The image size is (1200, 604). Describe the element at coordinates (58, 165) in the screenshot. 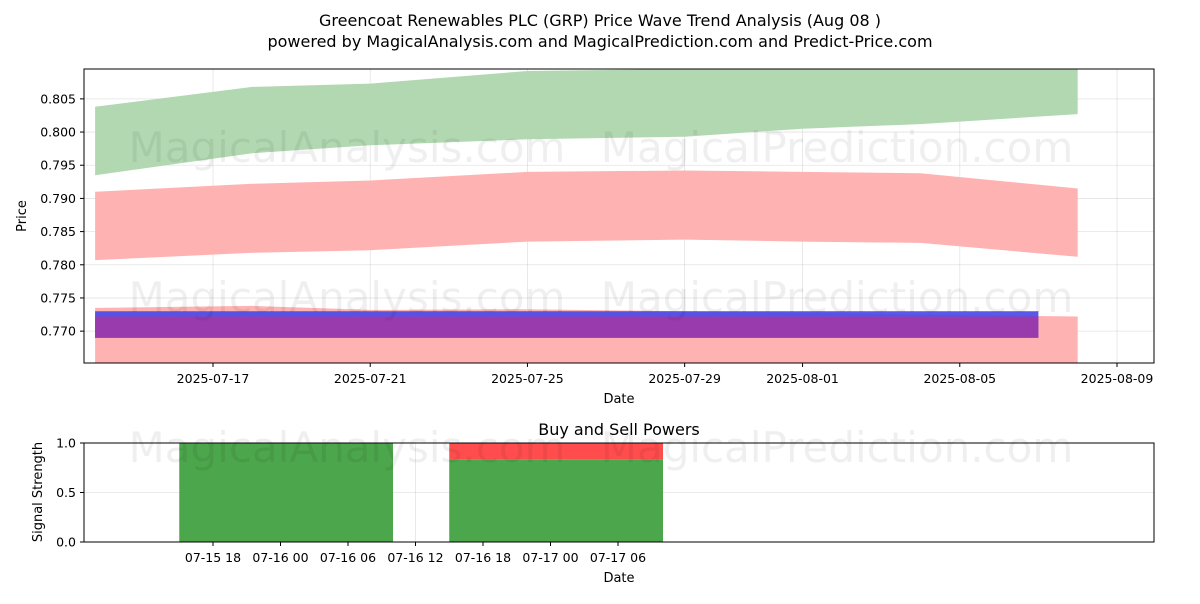

I see `price-y-tick-label: 0.795` at that location.